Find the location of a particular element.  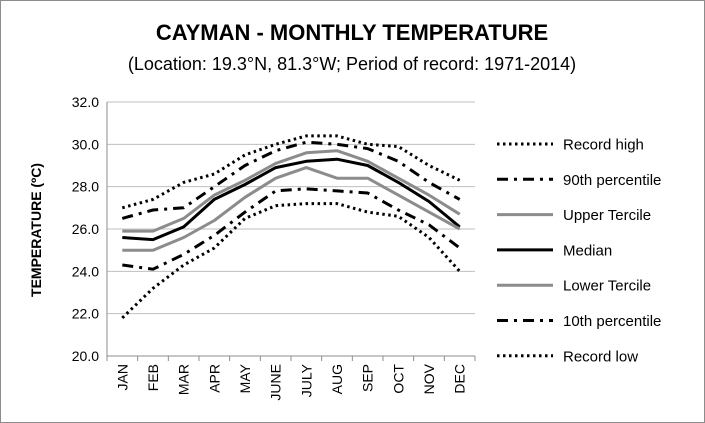

x-tick-label: JULY is located at coordinates (306, 380).